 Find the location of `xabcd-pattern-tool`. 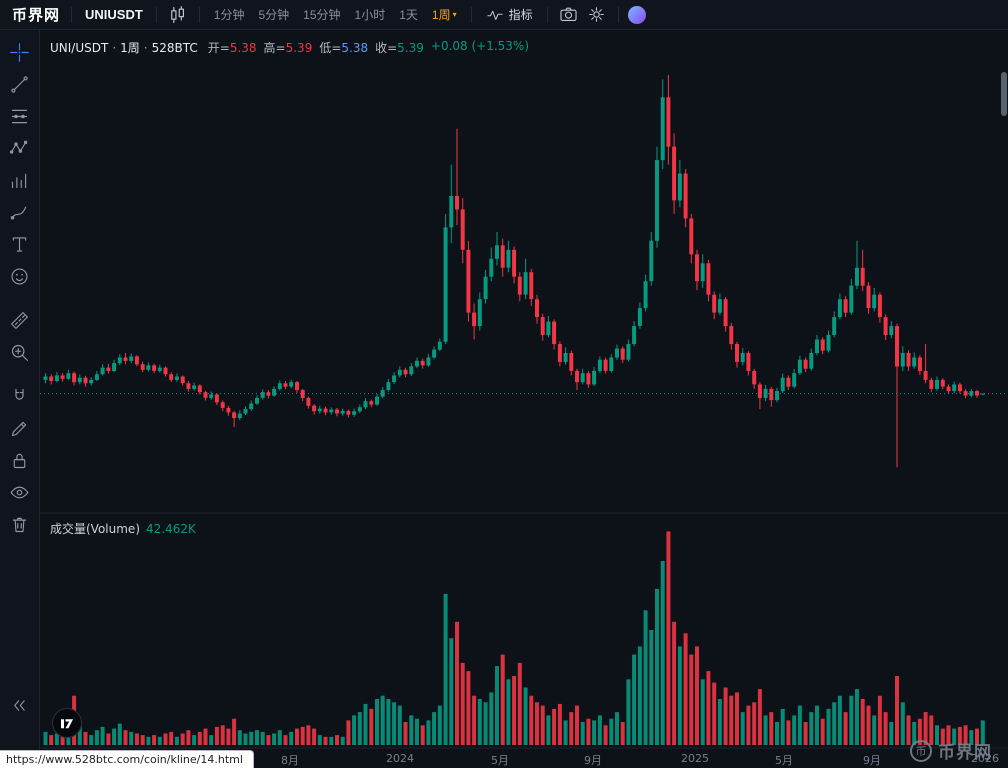

xabcd-pattern-tool is located at coordinates (20, 148).